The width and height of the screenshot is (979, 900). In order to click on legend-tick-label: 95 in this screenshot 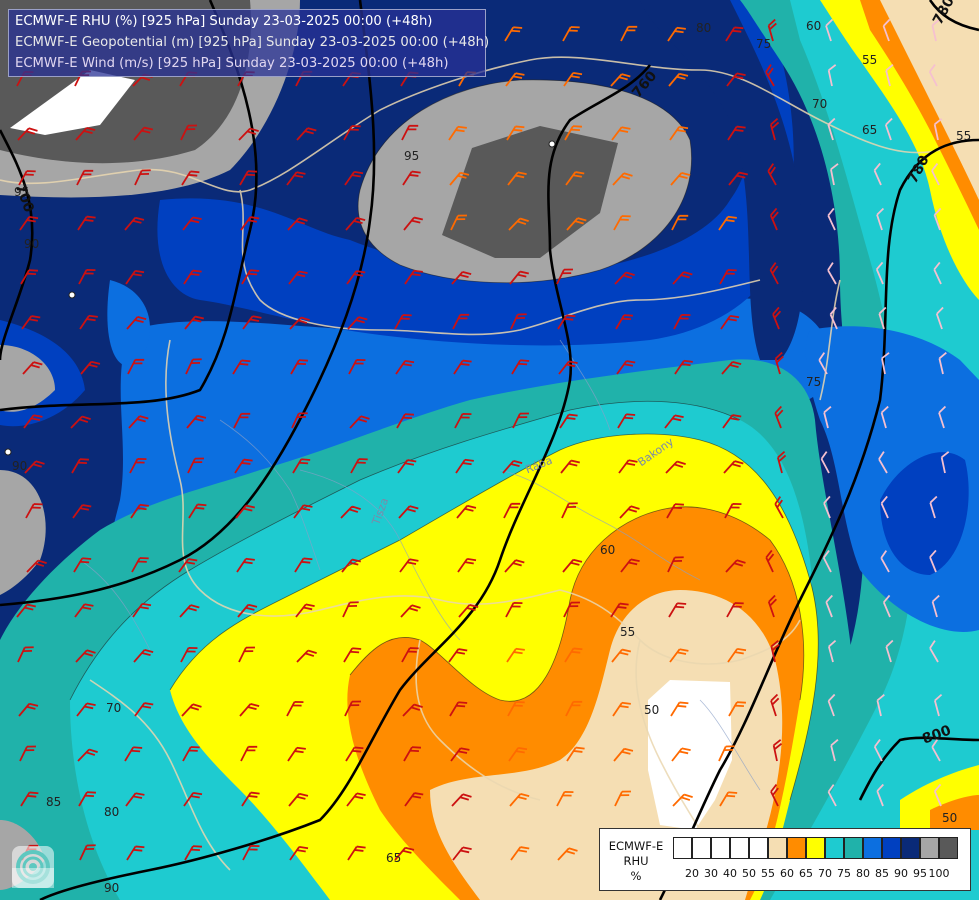, I will do `click(920, 873)`.